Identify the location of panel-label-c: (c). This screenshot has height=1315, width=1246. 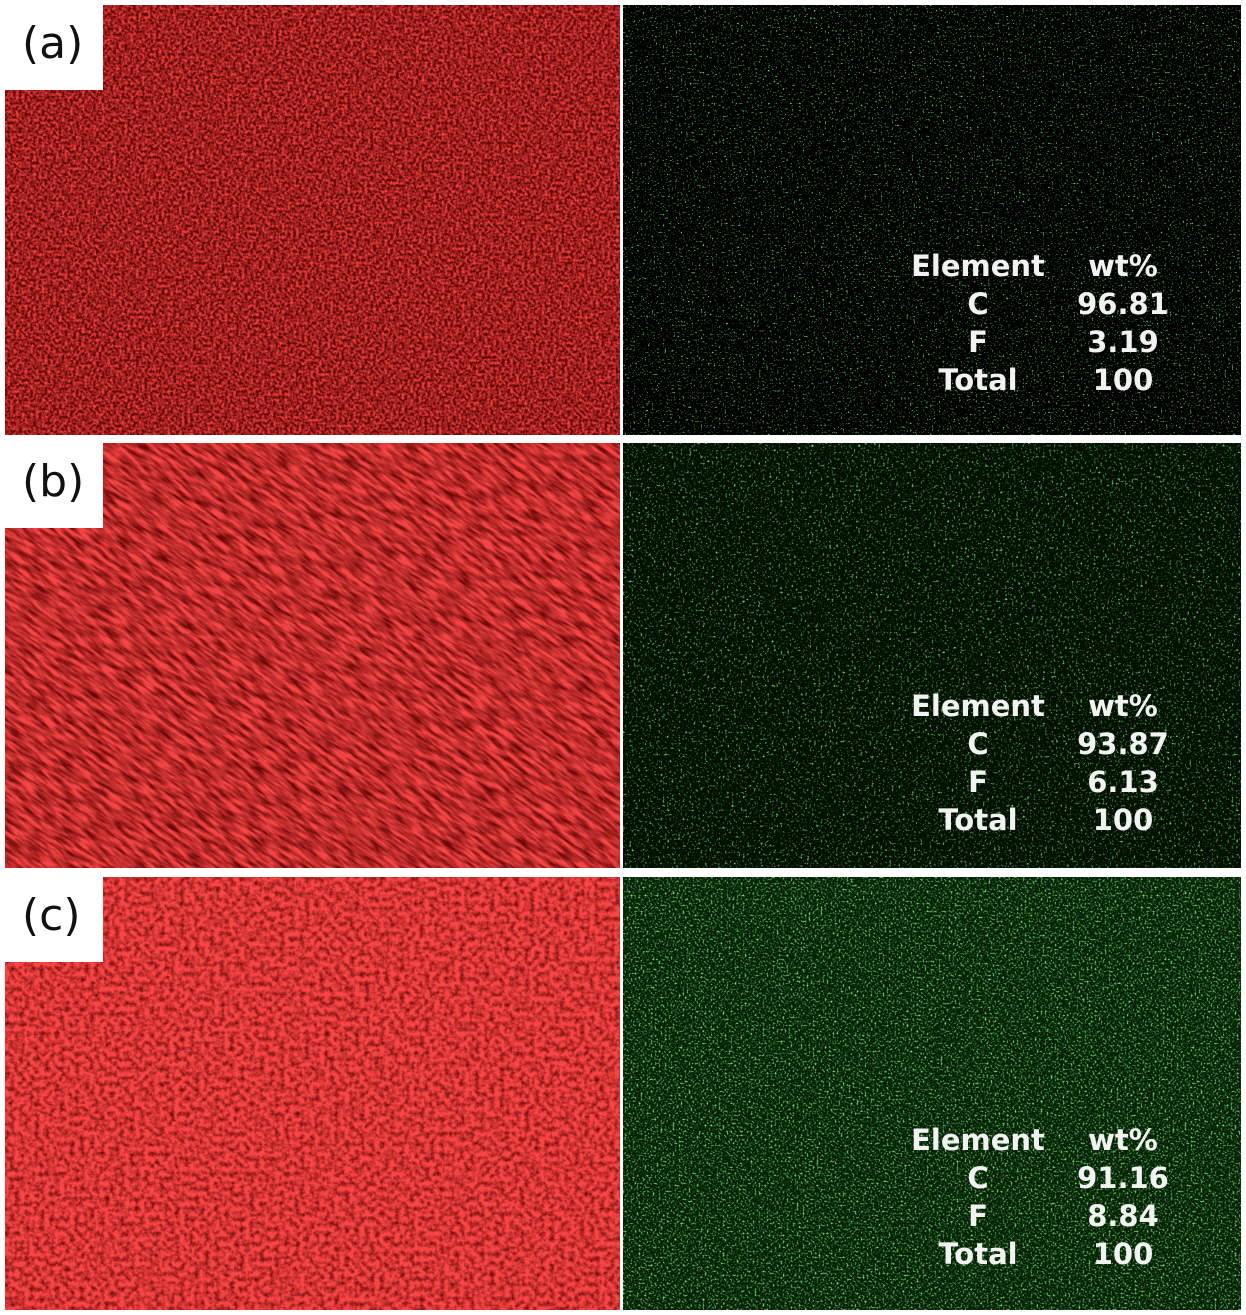
(54, 919).